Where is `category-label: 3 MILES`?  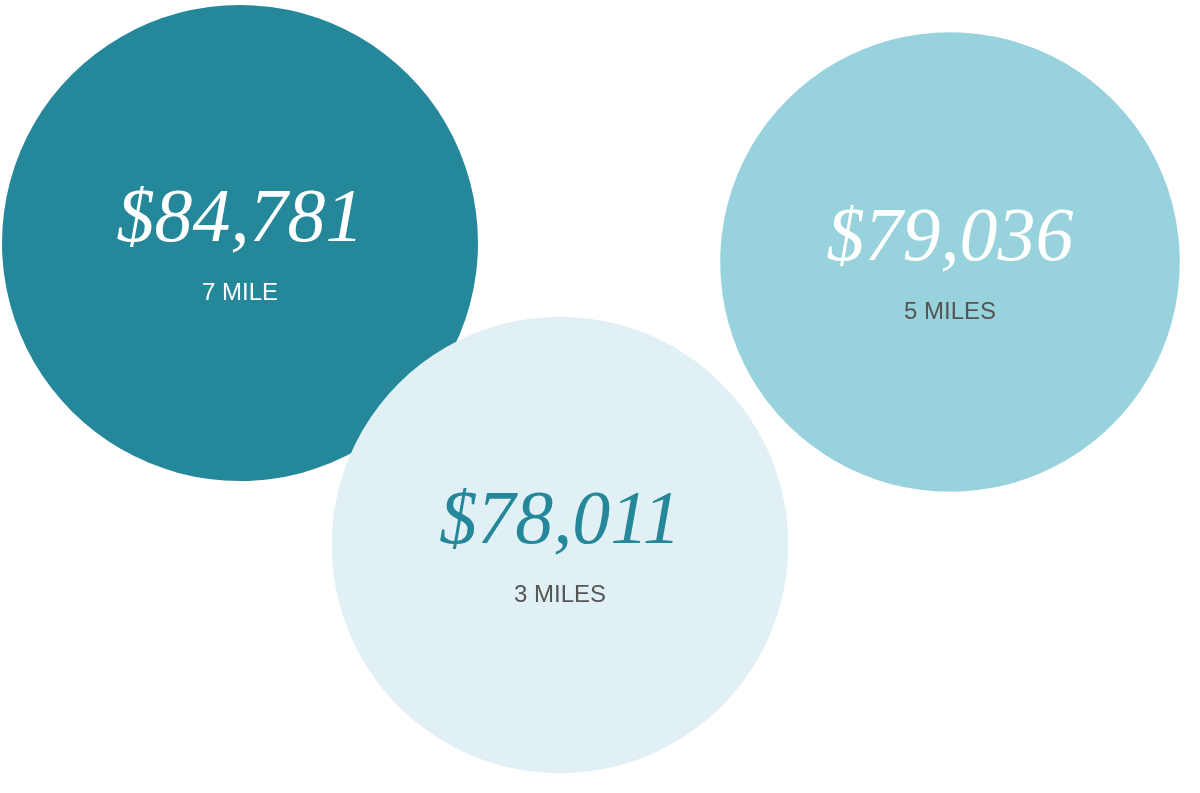 category-label: 3 MILES is located at coordinates (560, 593).